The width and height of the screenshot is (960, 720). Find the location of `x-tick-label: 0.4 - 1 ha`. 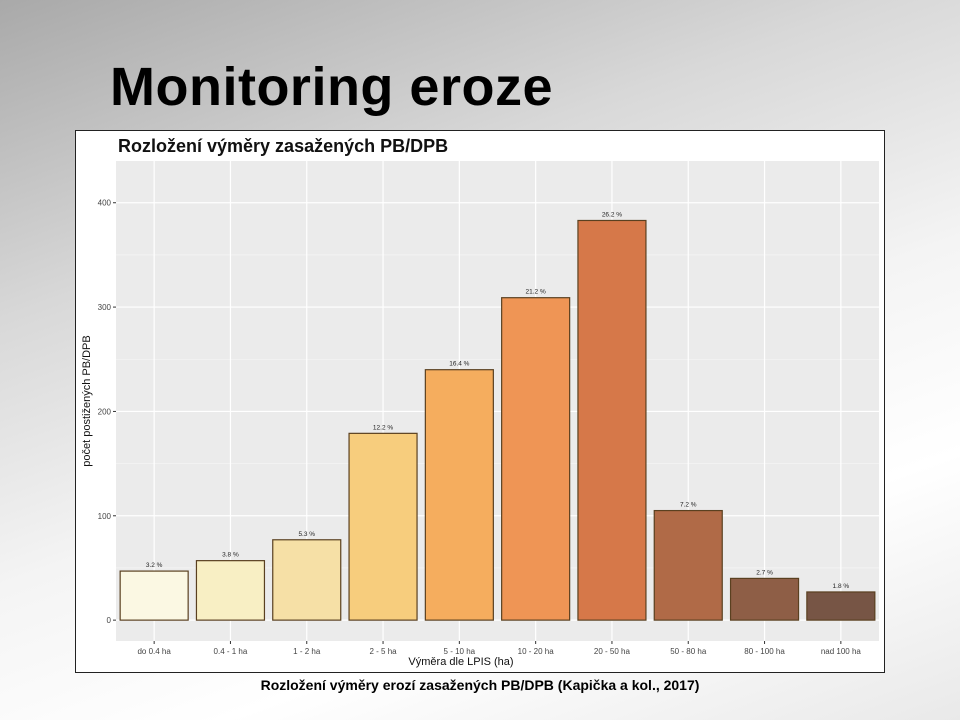

x-tick-label: 0.4 - 1 ha is located at coordinates (231, 651).